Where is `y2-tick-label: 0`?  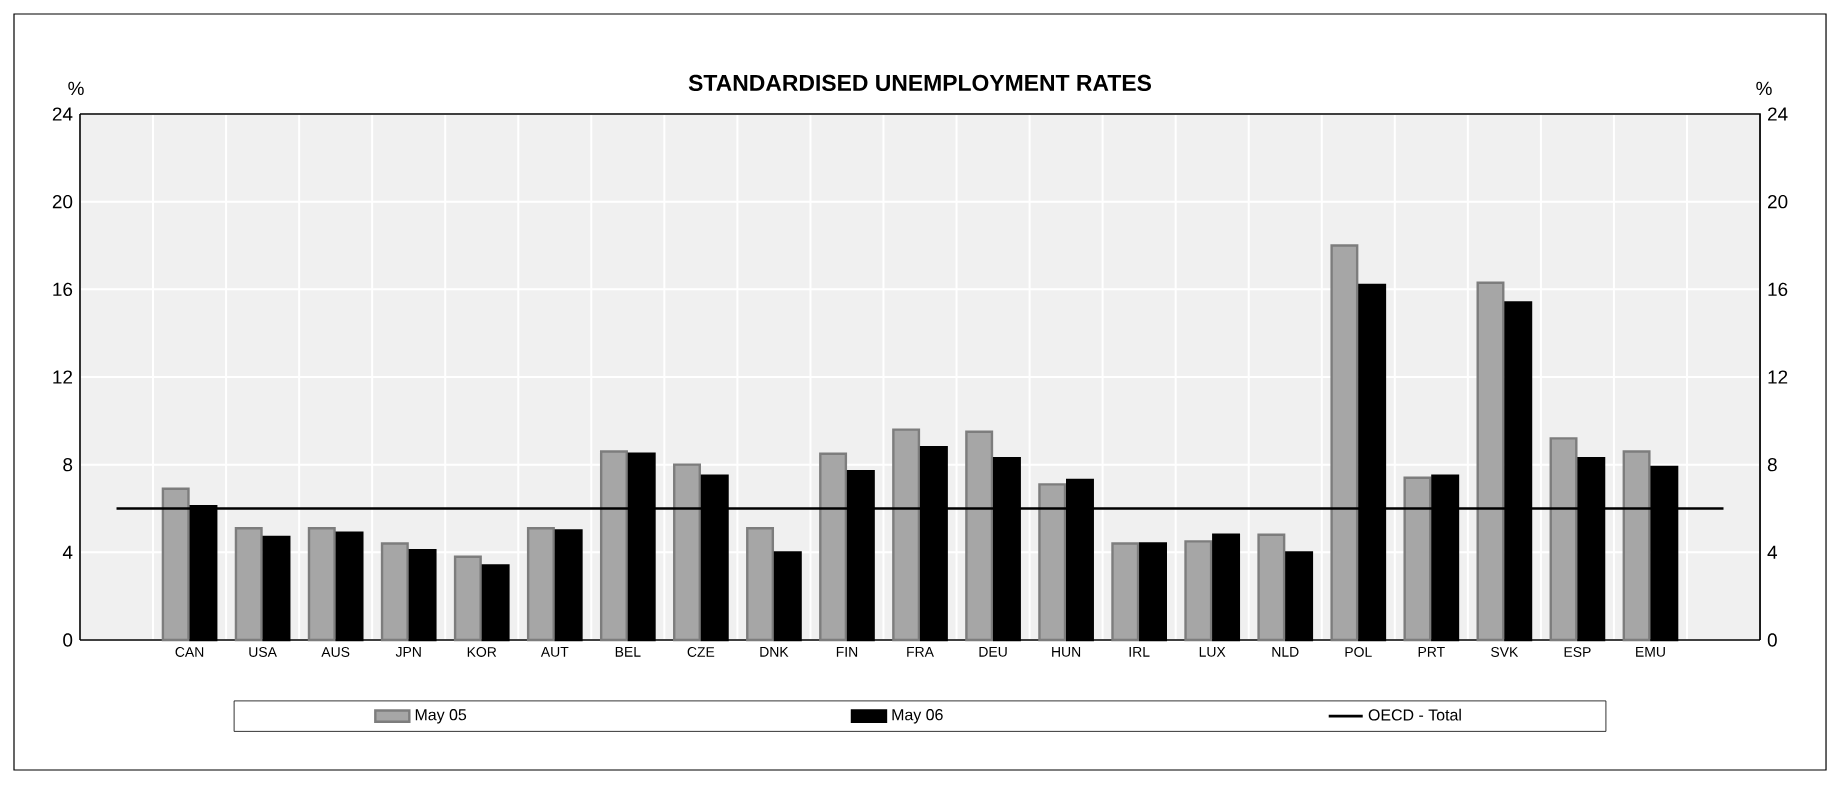 y2-tick-label: 0 is located at coordinates (1772, 640).